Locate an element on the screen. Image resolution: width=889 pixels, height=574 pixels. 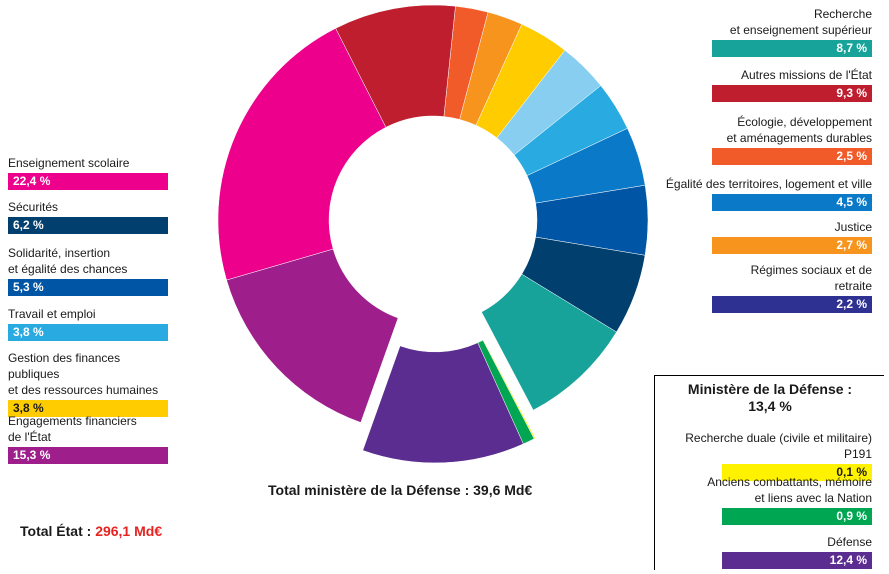
total-defense: Total ministère de la Défense : 39,6 Md€ is located at coordinates (400, 490).